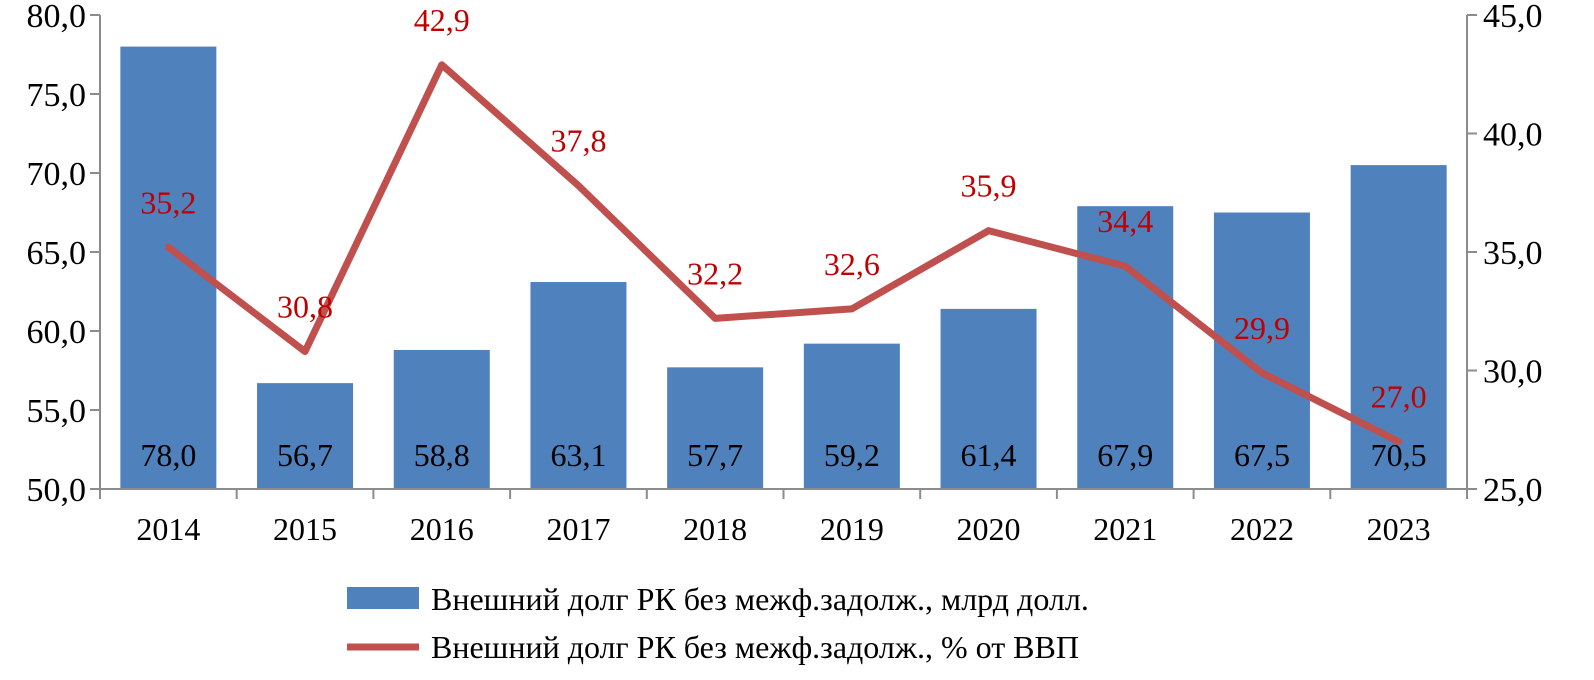 This screenshot has height=680, width=1594. What do you see at coordinates (1125, 455) in the screenshot?
I see `bar-data-label: 67,9` at bounding box center [1125, 455].